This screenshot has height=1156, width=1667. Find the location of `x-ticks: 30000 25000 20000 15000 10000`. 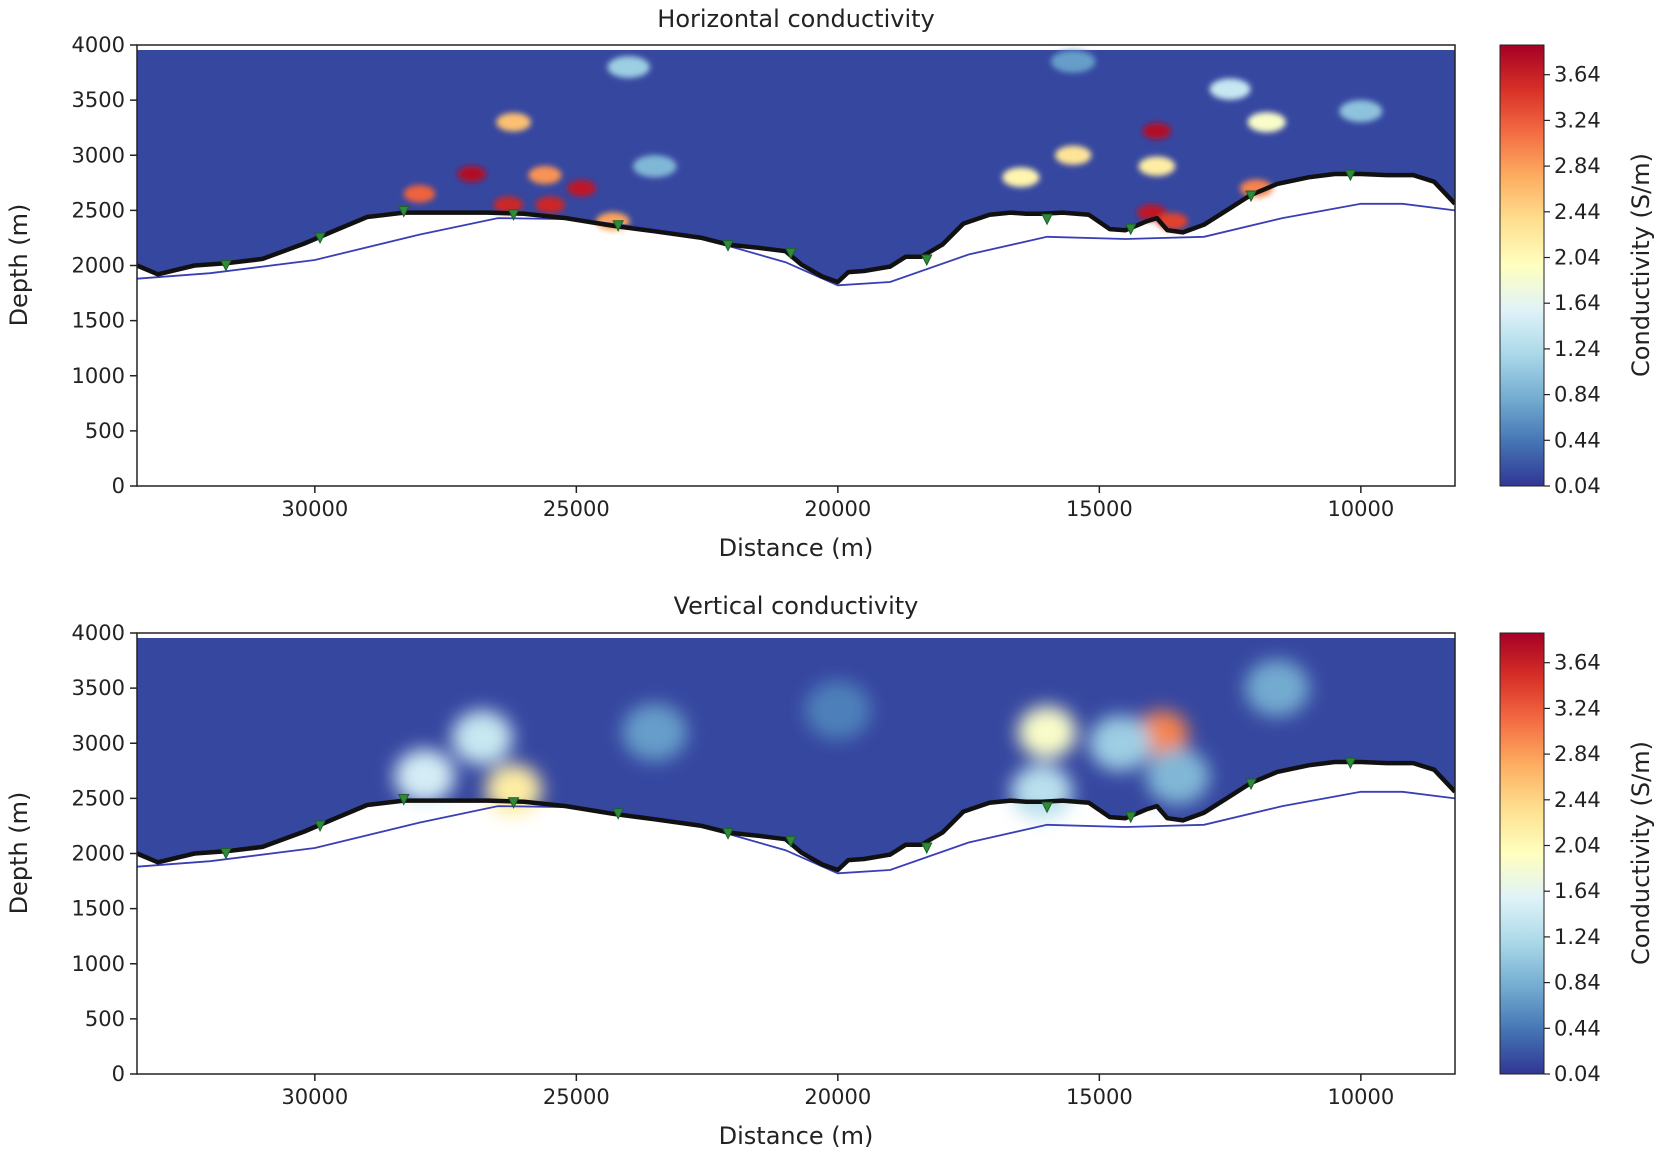

x-ticks: 30000 25000 20000 15000 10000 is located at coordinates (837, 503).